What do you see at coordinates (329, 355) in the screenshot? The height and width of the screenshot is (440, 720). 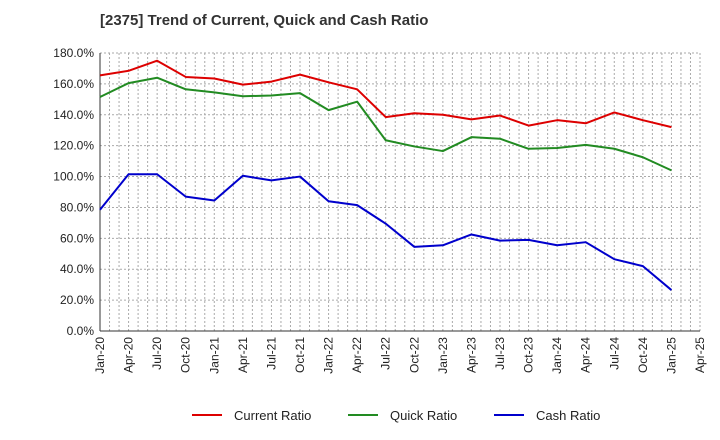 I see `x-tick-label: Jan-22` at bounding box center [329, 355].